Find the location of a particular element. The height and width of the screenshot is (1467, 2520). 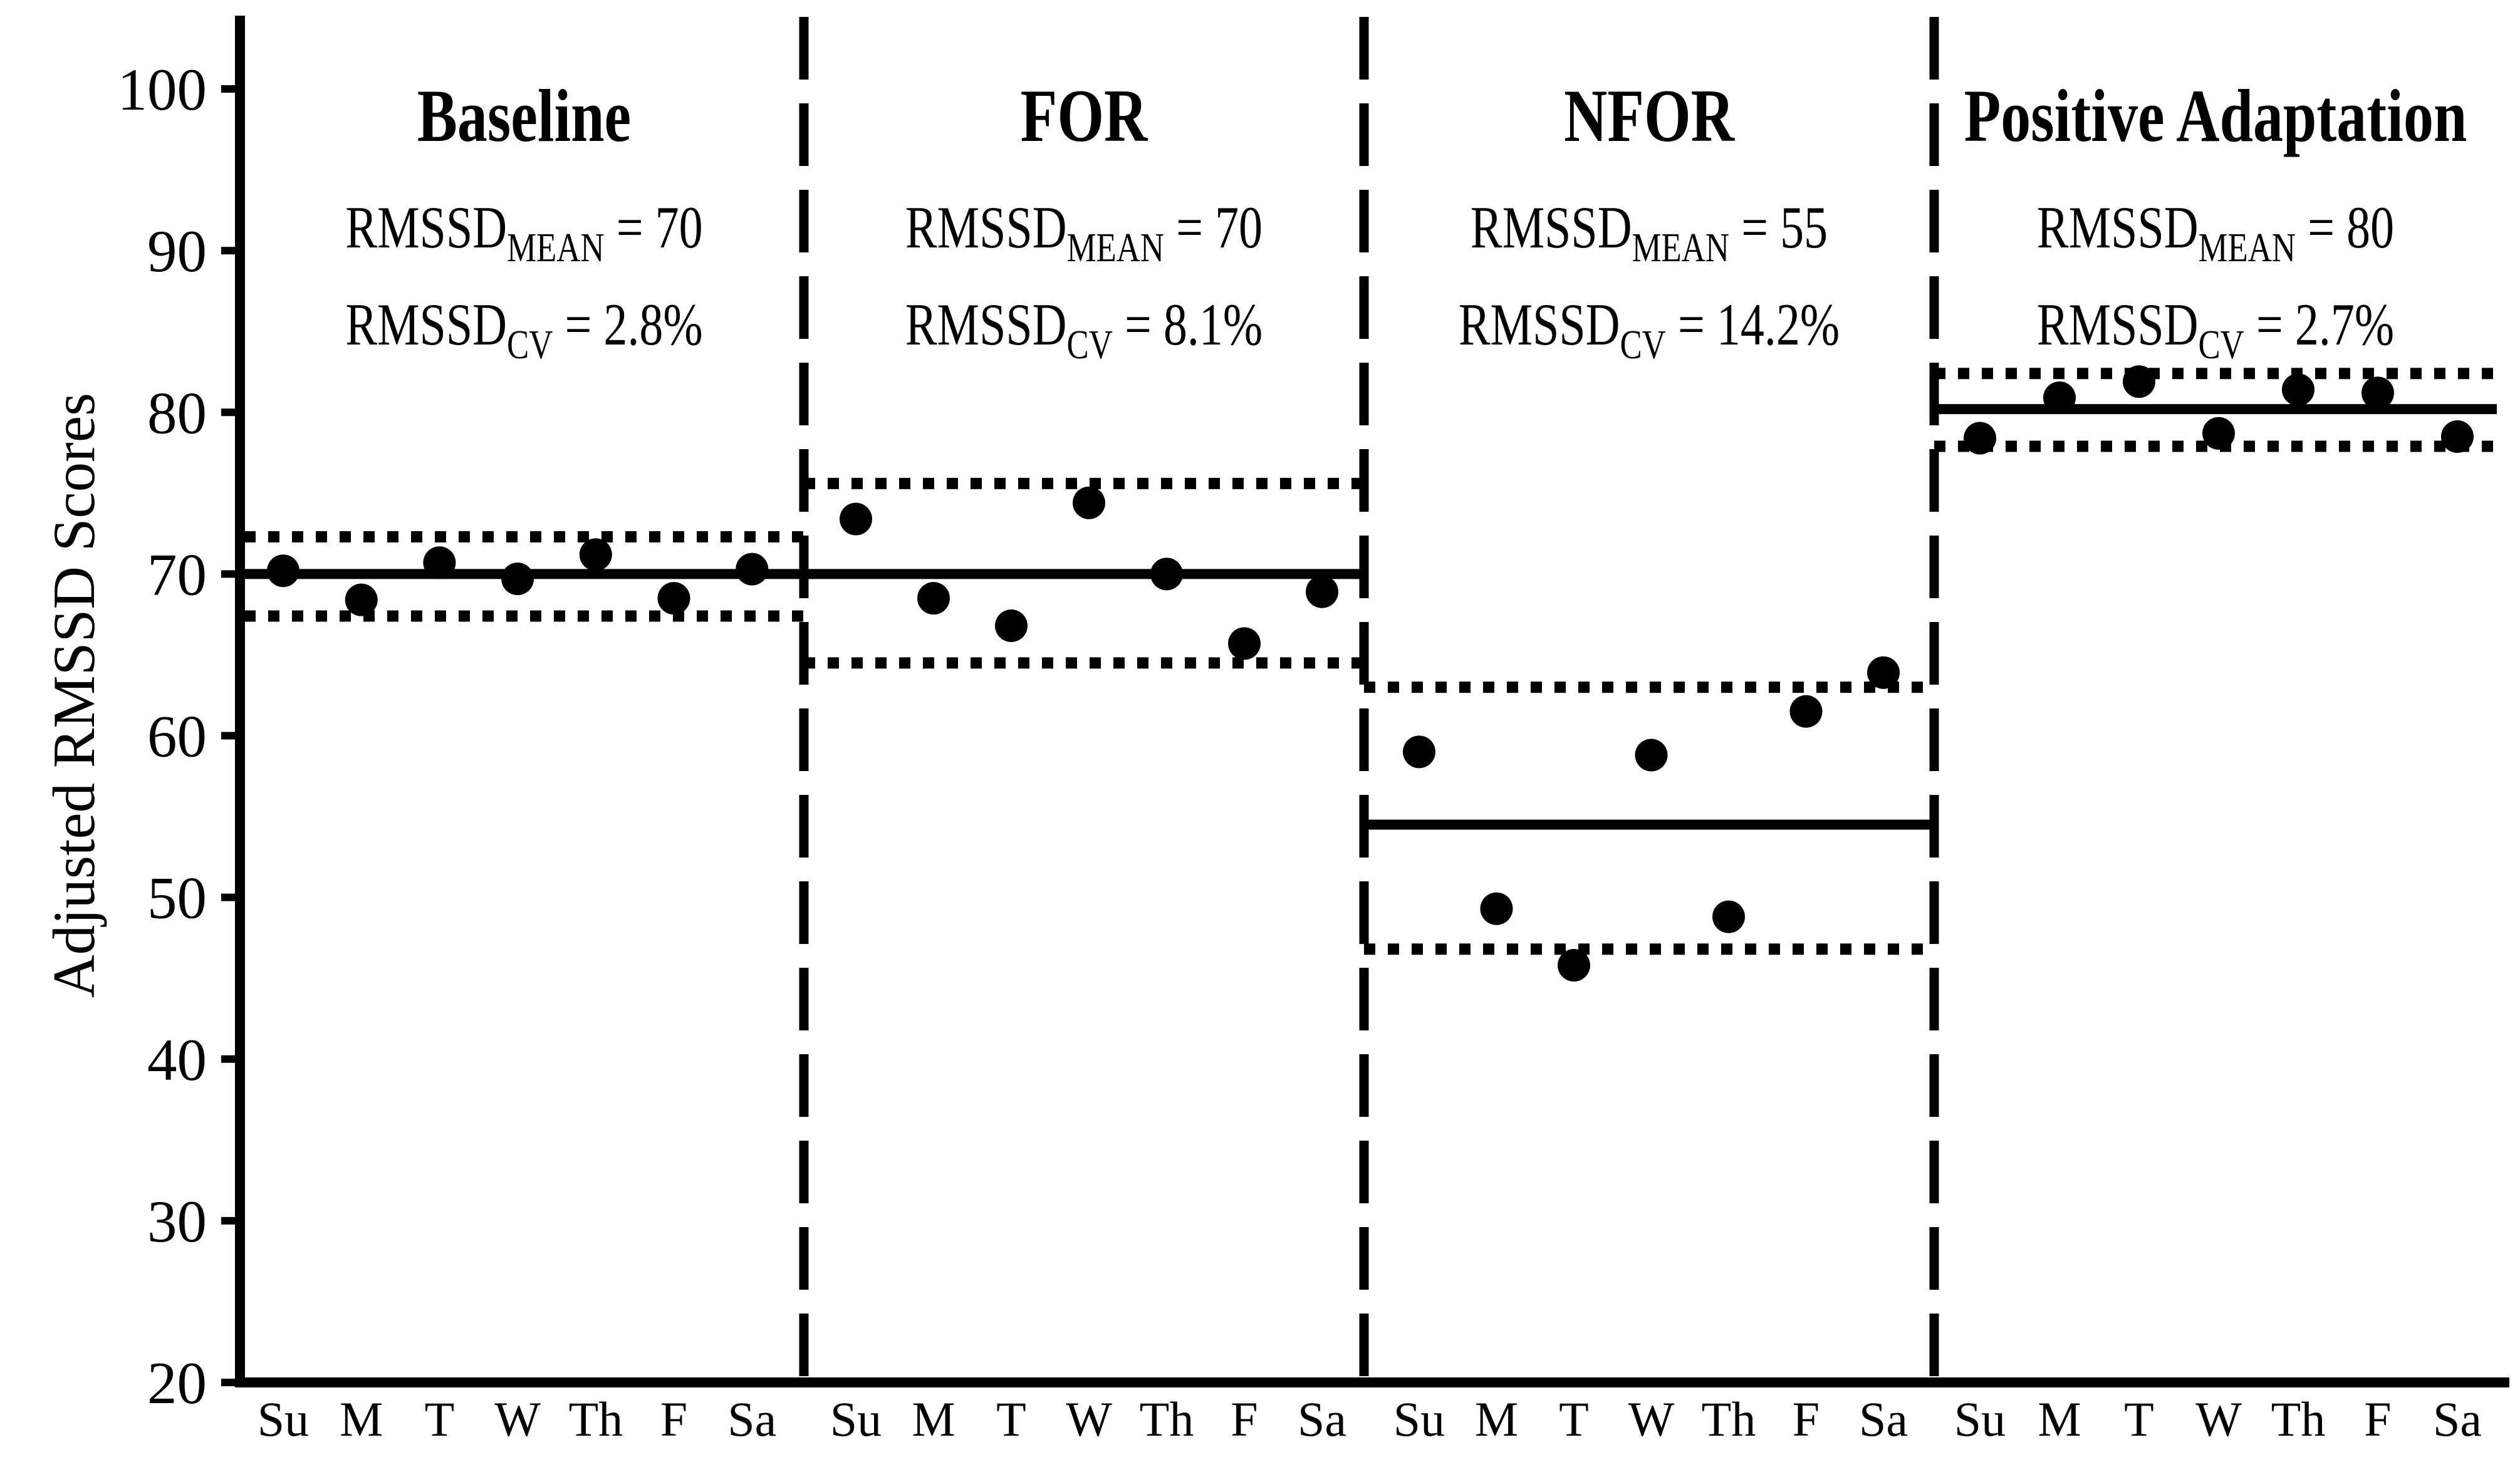

y-tick-label: 50 is located at coordinates (177, 898).